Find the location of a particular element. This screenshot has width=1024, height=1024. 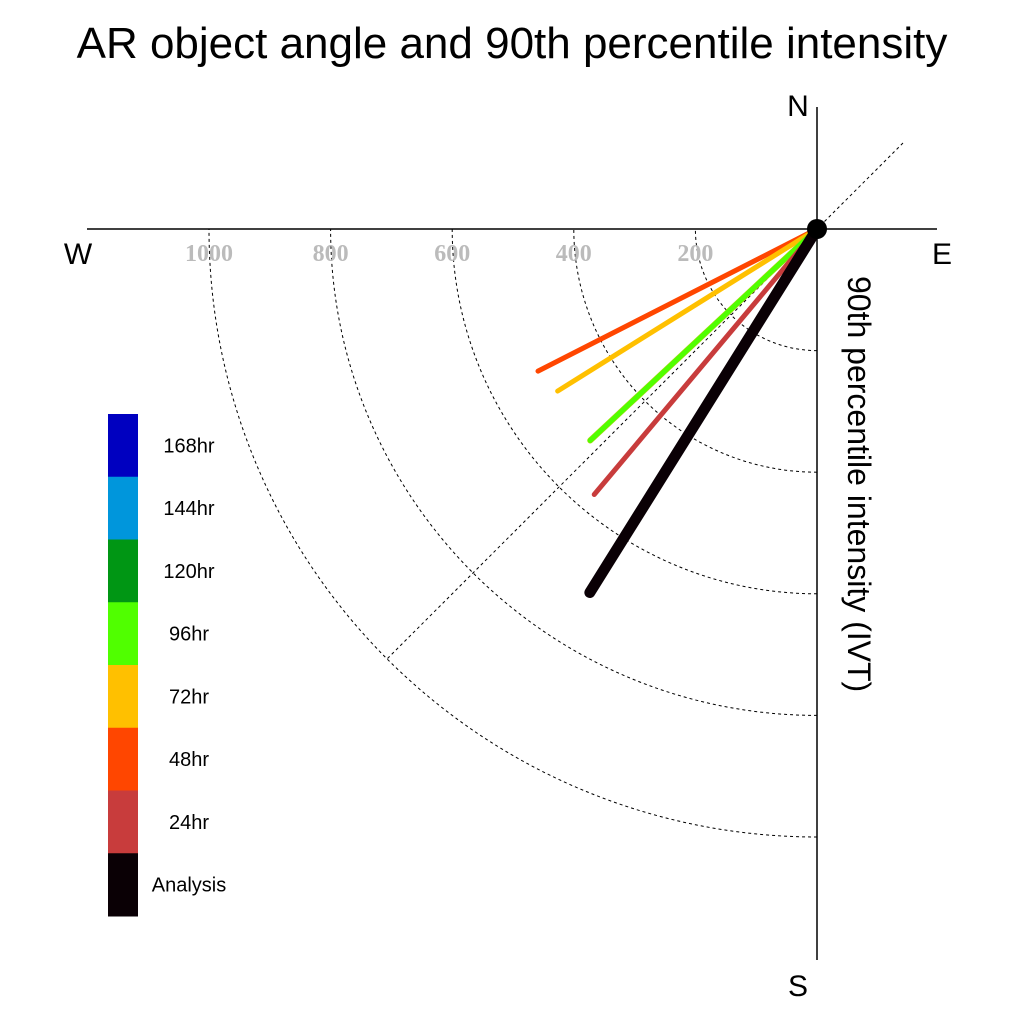

legend-label: Analysis is located at coordinates (189, 886).